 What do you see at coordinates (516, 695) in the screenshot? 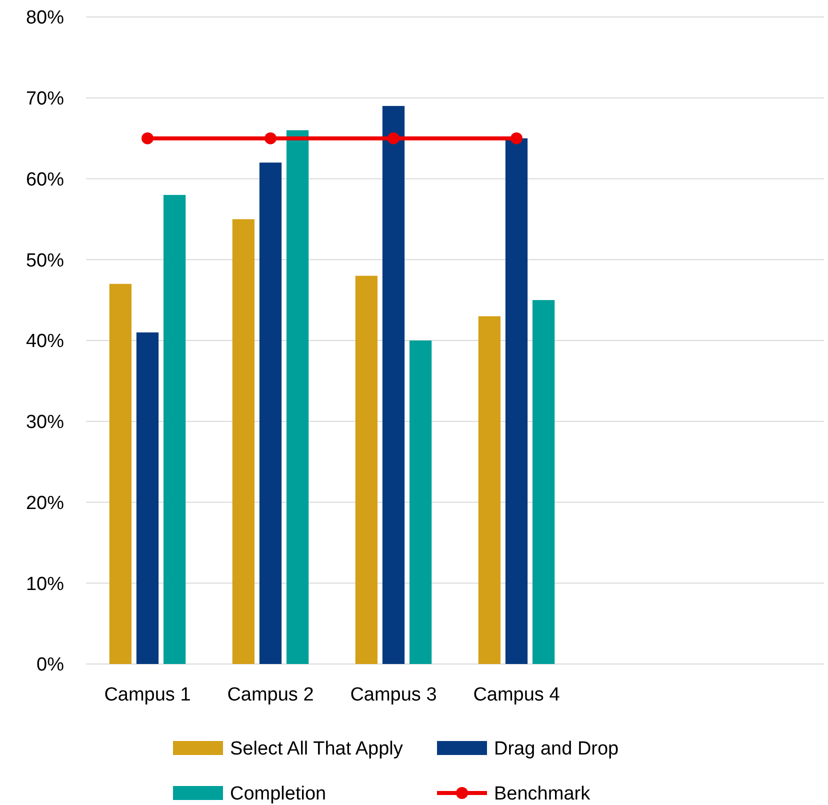
I see `x-tick-label: Campus 4` at bounding box center [516, 695].